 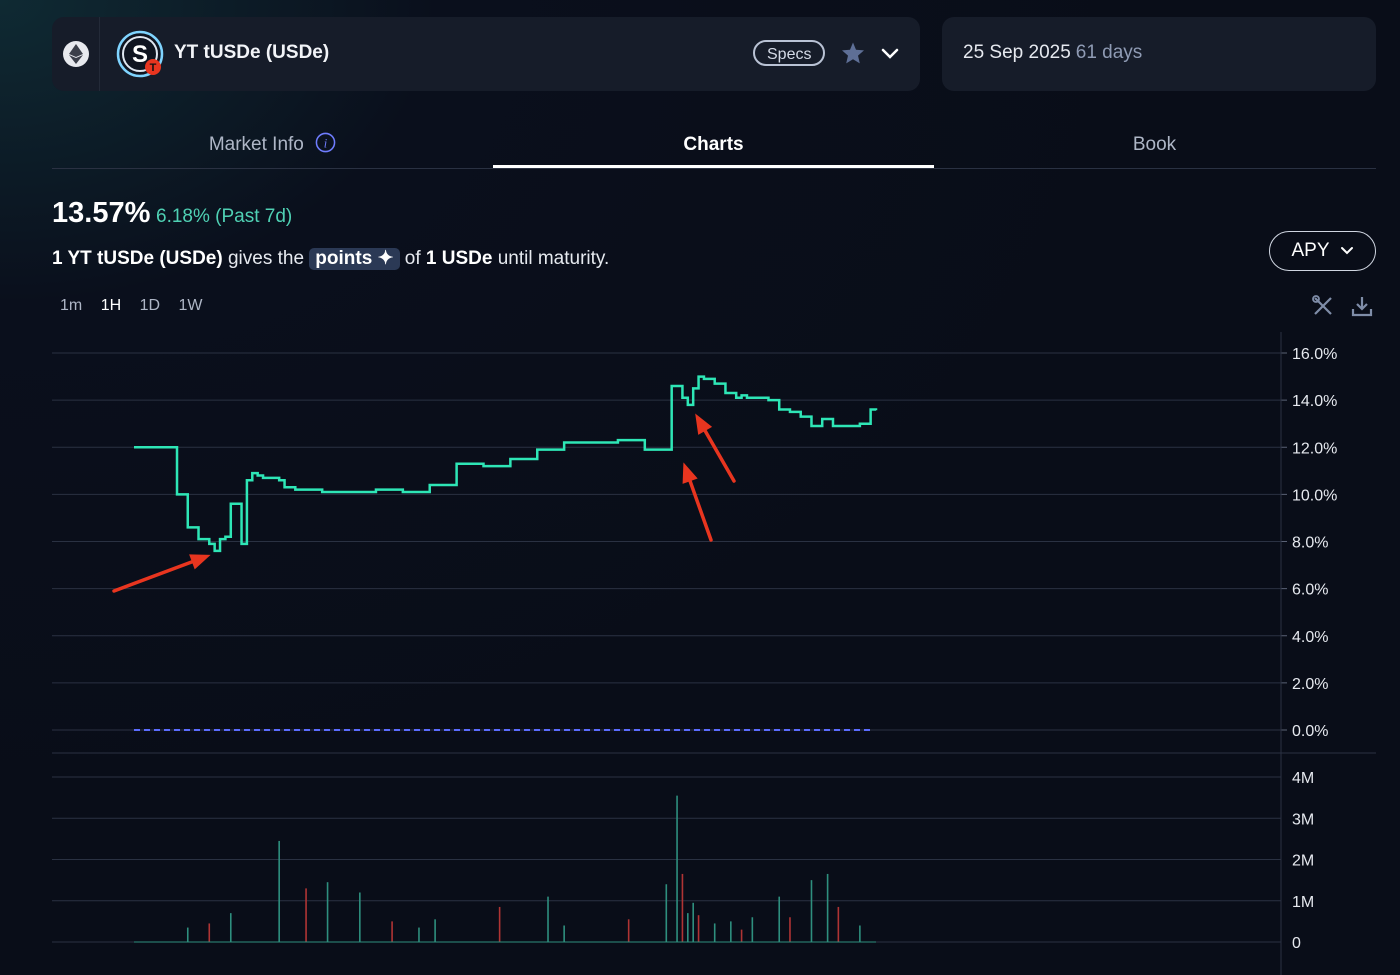 What do you see at coordinates (150, 305) in the screenshot?
I see `timeframe-1d: 1D` at bounding box center [150, 305].